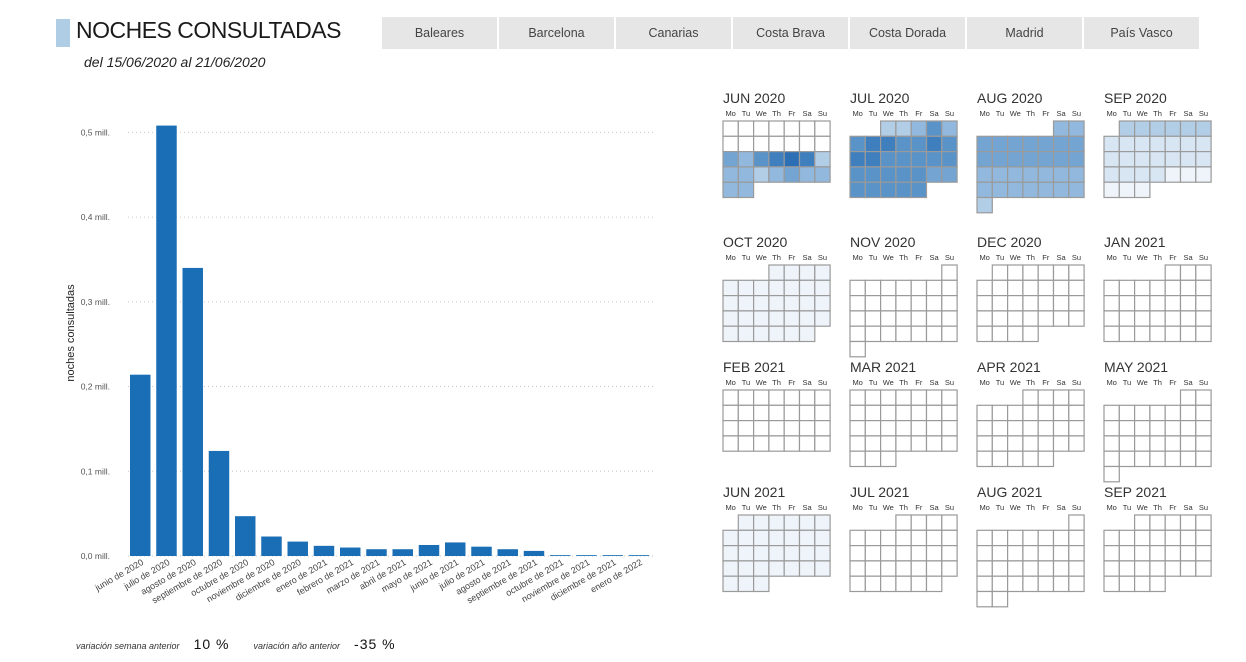 The height and width of the screenshot is (662, 1246). What do you see at coordinates (883, 367) in the screenshot?
I see `calendar-month-title: MAR 2021` at bounding box center [883, 367].